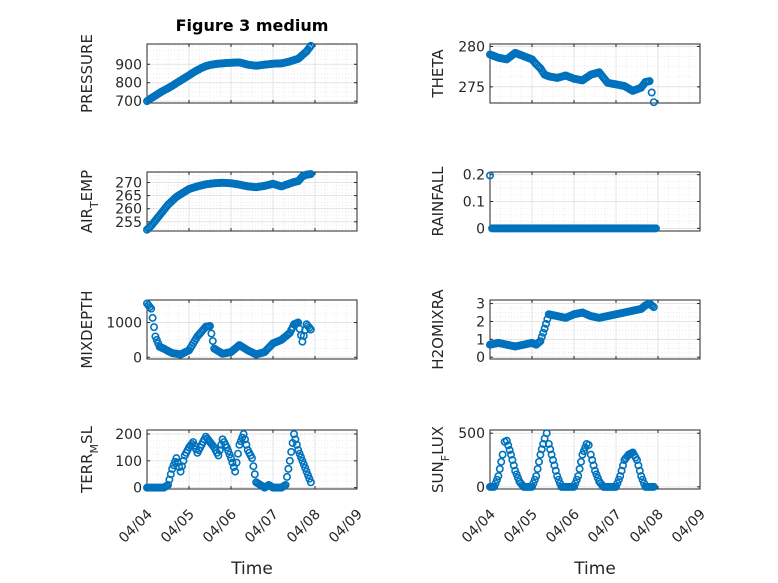  What do you see at coordinates (128, 65) in the screenshot?
I see `y-tick-label: 900` at bounding box center [128, 65].